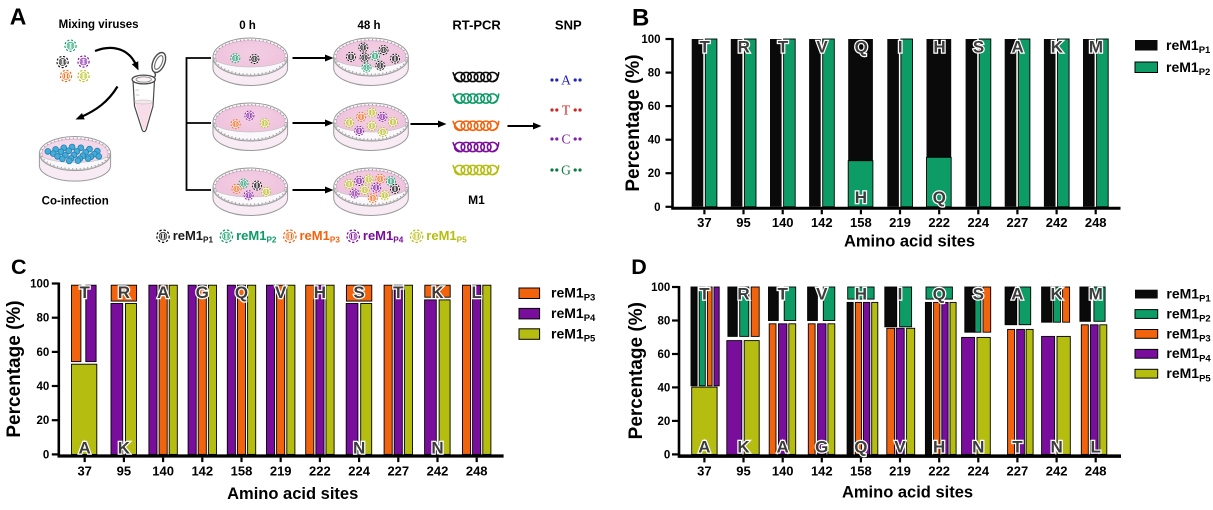  I want to click on svg-text: B, so click(640, 18).